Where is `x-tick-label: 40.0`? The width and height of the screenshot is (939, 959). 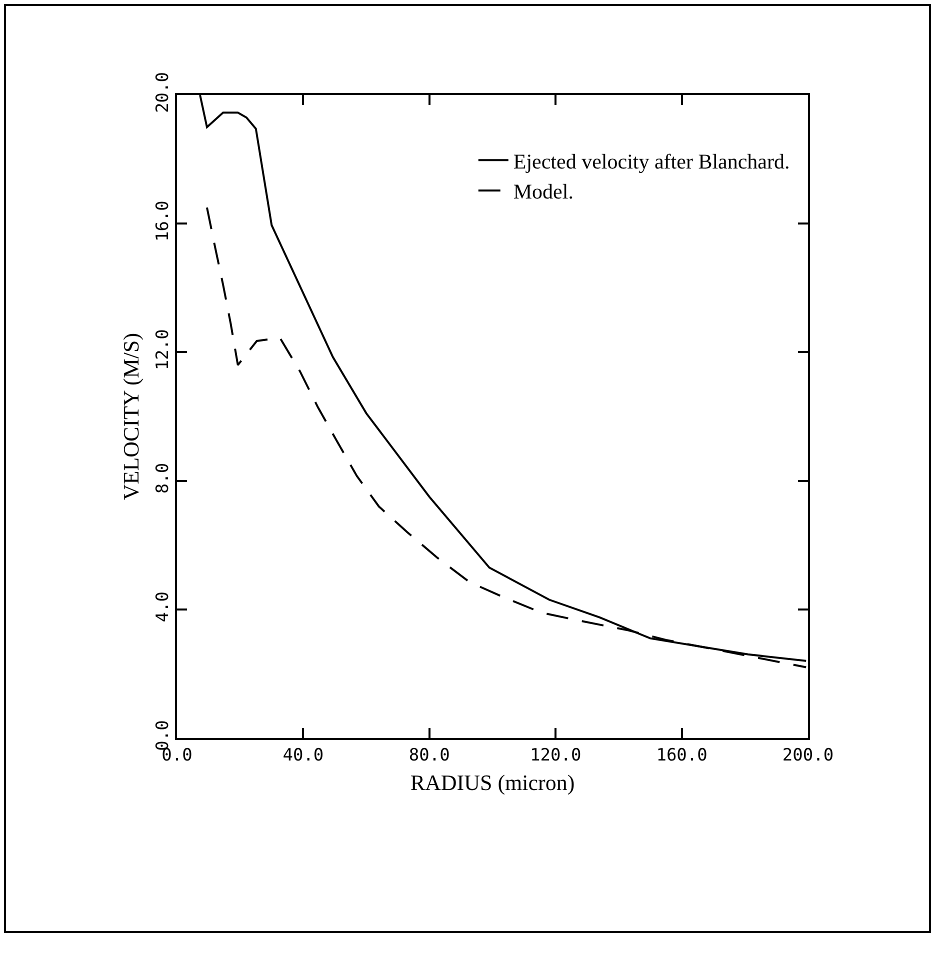 x-tick-label: 40.0 is located at coordinates (303, 755).